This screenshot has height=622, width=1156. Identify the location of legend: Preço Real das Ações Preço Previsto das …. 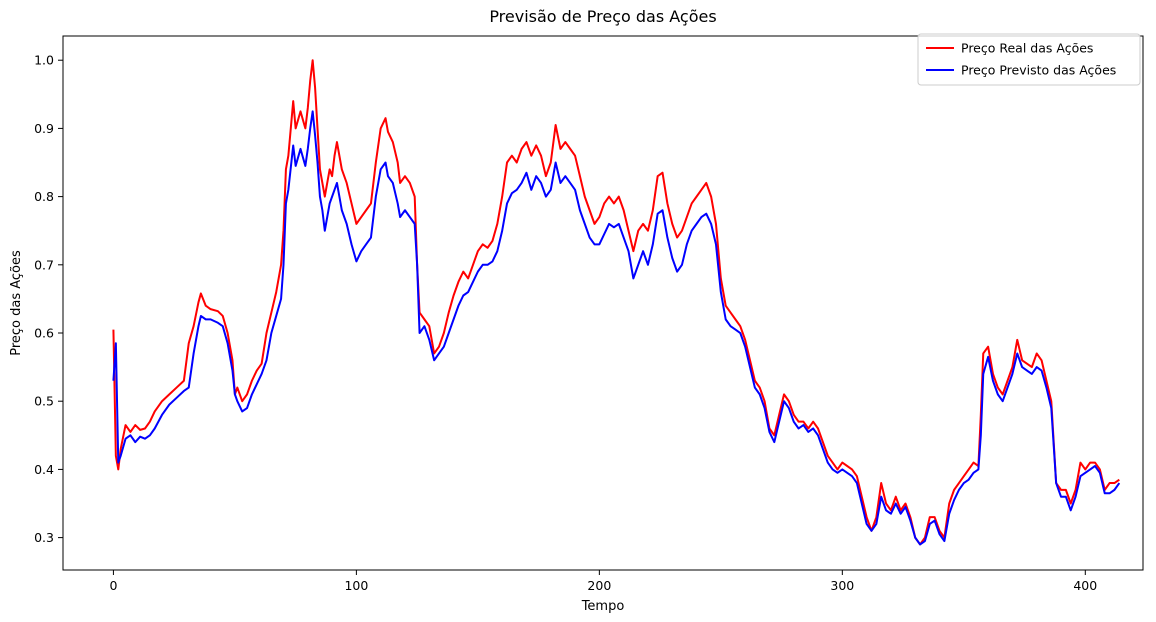
(1029, 59).